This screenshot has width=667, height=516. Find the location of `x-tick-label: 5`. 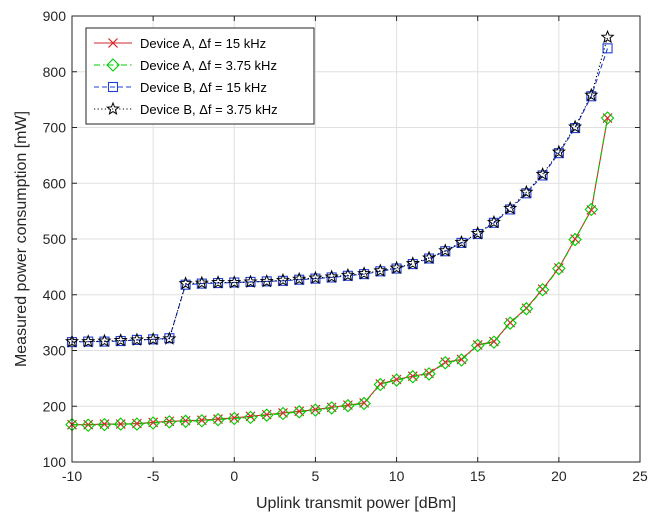

x-tick-label: 5 is located at coordinates (316, 476).